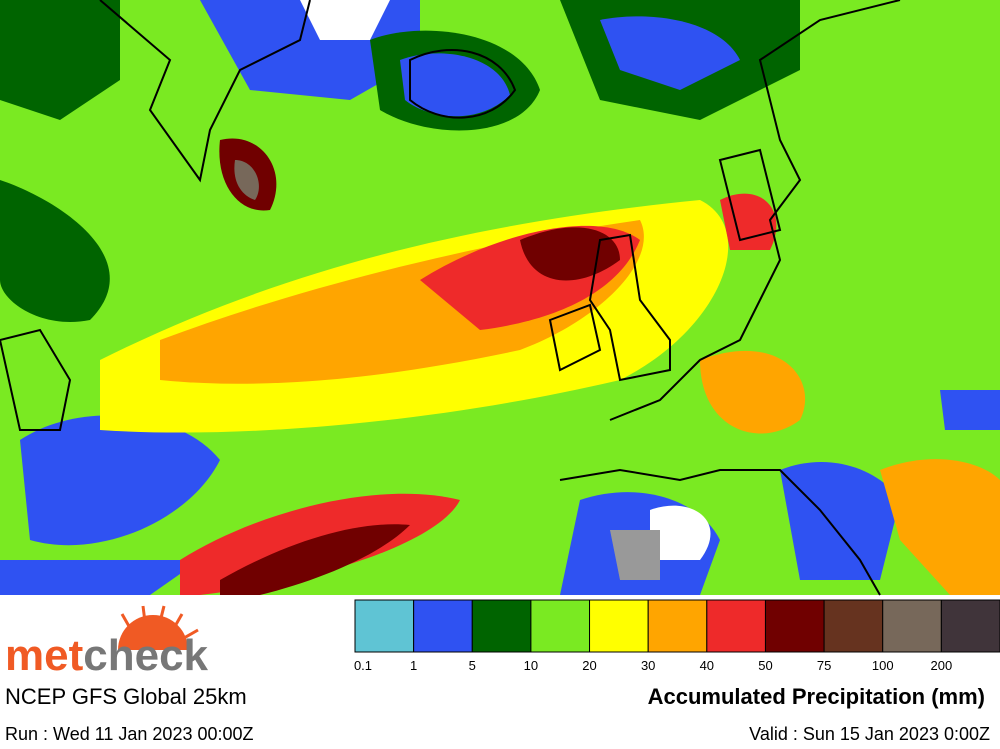 This screenshot has height=749, width=1000. I want to click on legend-label: 50, so click(765, 665).